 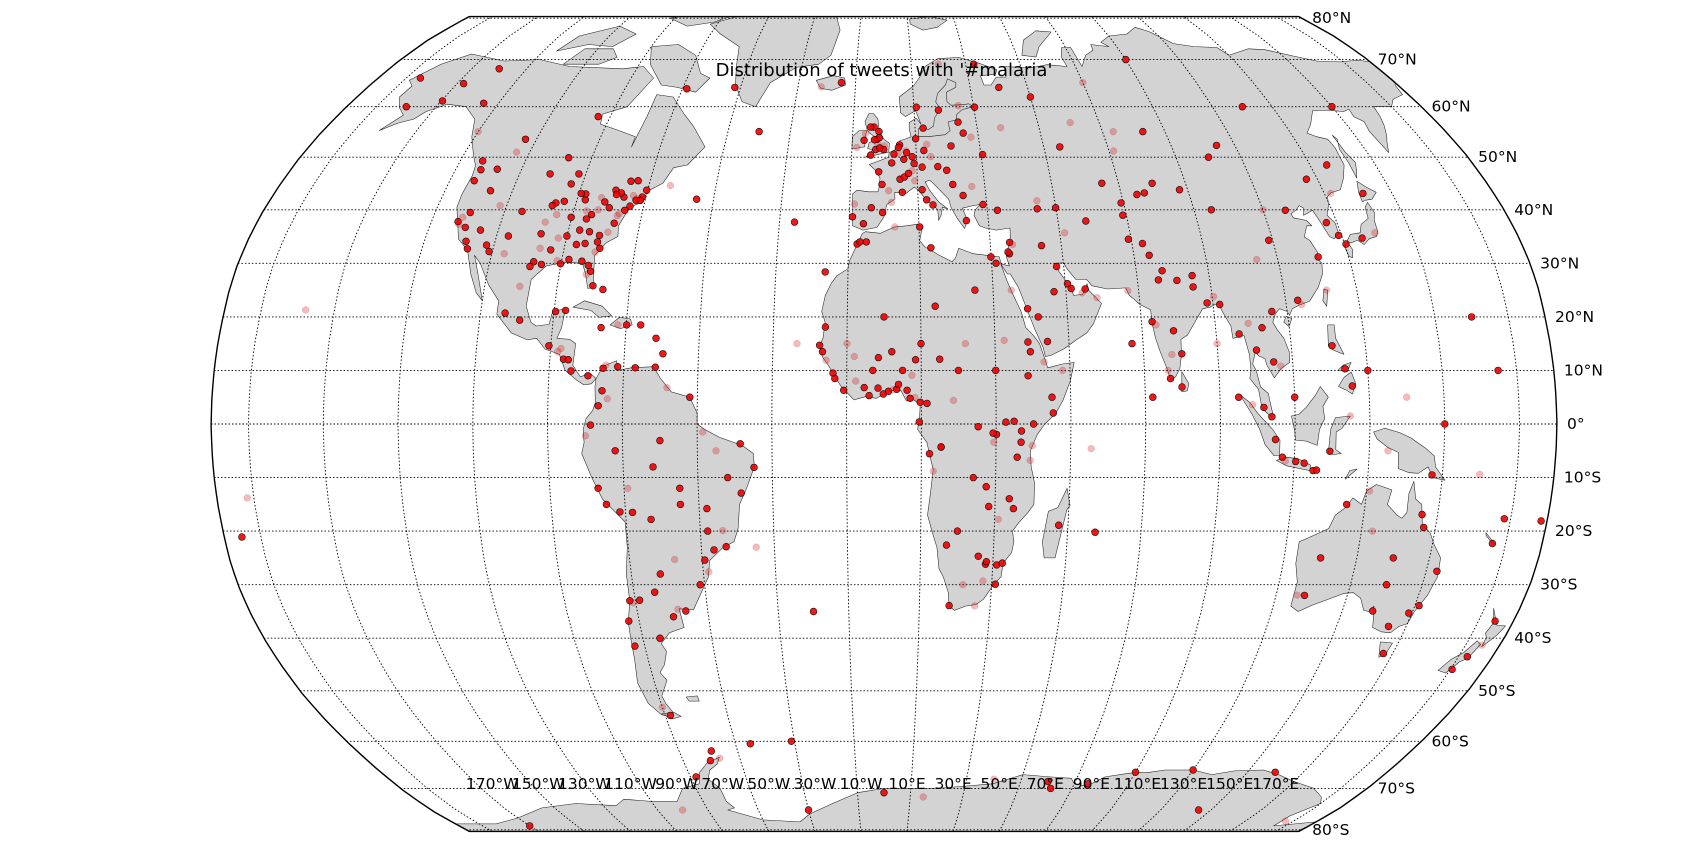 What do you see at coordinates (1091, 784) in the screenshot?
I see `longitude-tick-label: 90°E` at bounding box center [1091, 784].